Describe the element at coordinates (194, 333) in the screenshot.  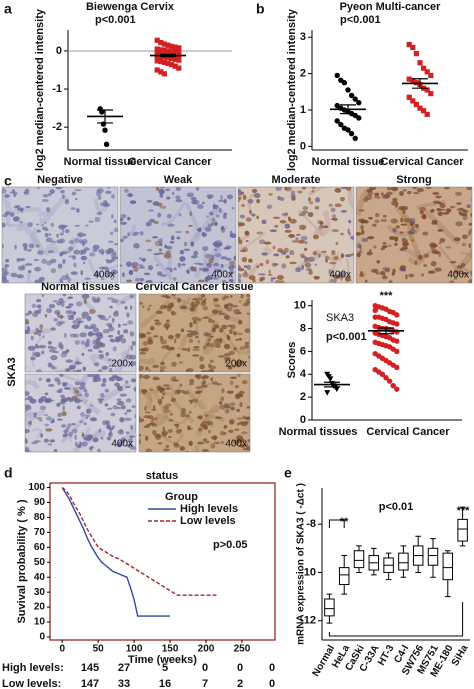
I see `micrograph-border` at that location.